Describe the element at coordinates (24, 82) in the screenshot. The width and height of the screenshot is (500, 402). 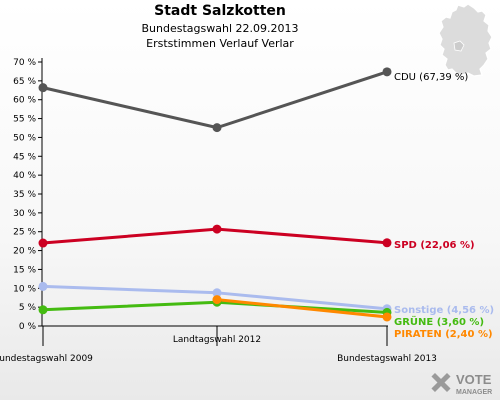
I see `y-tick-label: 65 %` at that location.